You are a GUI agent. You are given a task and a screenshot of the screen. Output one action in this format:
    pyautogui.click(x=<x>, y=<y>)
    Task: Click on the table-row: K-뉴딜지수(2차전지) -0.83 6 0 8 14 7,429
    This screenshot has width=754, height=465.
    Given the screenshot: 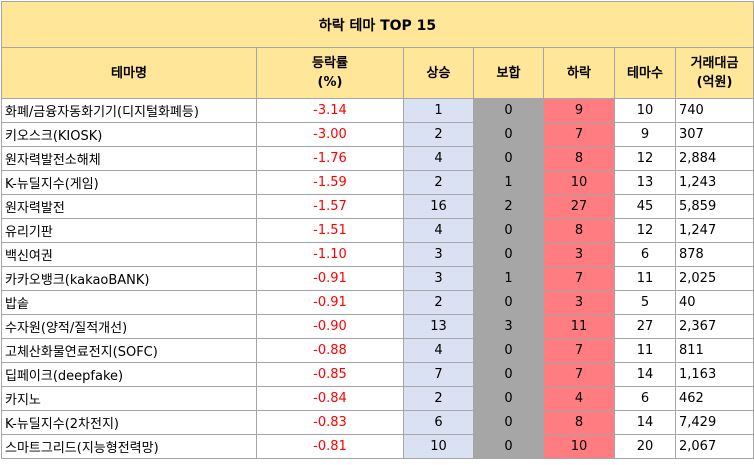 What is the action you would take?
    pyautogui.click(x=377, y=422)
    